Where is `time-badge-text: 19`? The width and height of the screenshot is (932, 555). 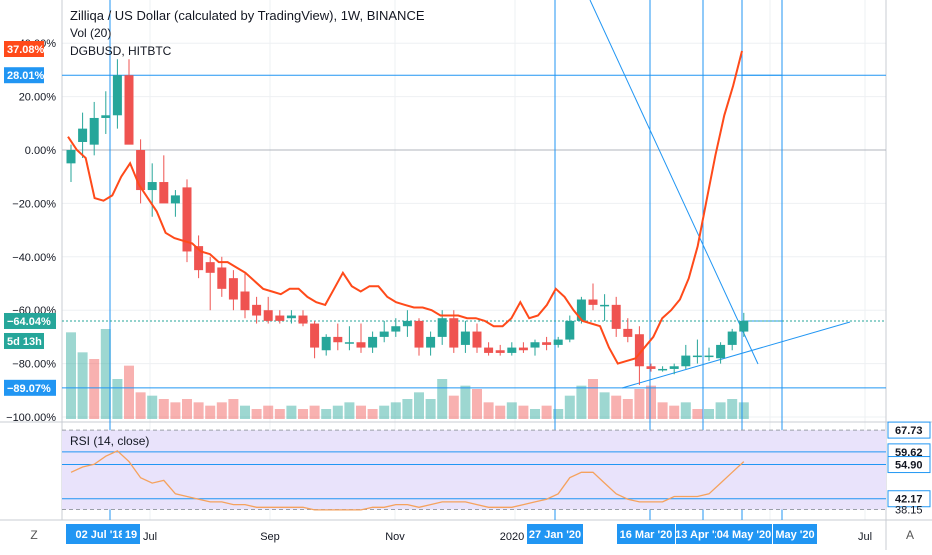
time-badge-text: 19 is located at coordinates (131, 535).